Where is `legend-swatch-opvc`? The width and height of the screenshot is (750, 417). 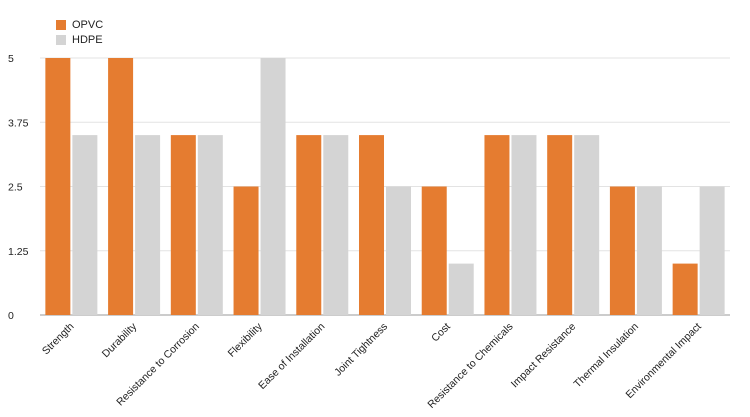
legend-swatch-opvc is located at coordinates (61, 24).